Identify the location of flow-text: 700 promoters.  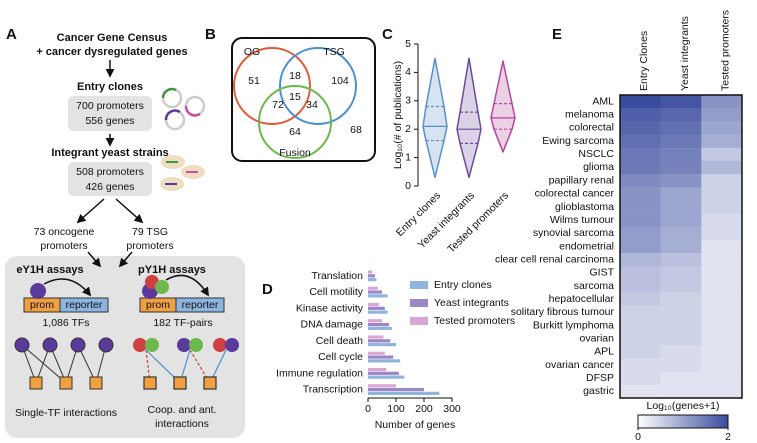
(110, 106).